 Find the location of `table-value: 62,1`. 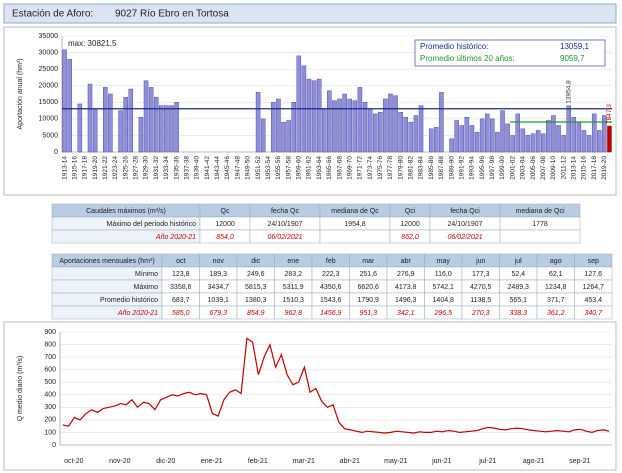

table-value: 62,1 is located at coordinates (556, 274).